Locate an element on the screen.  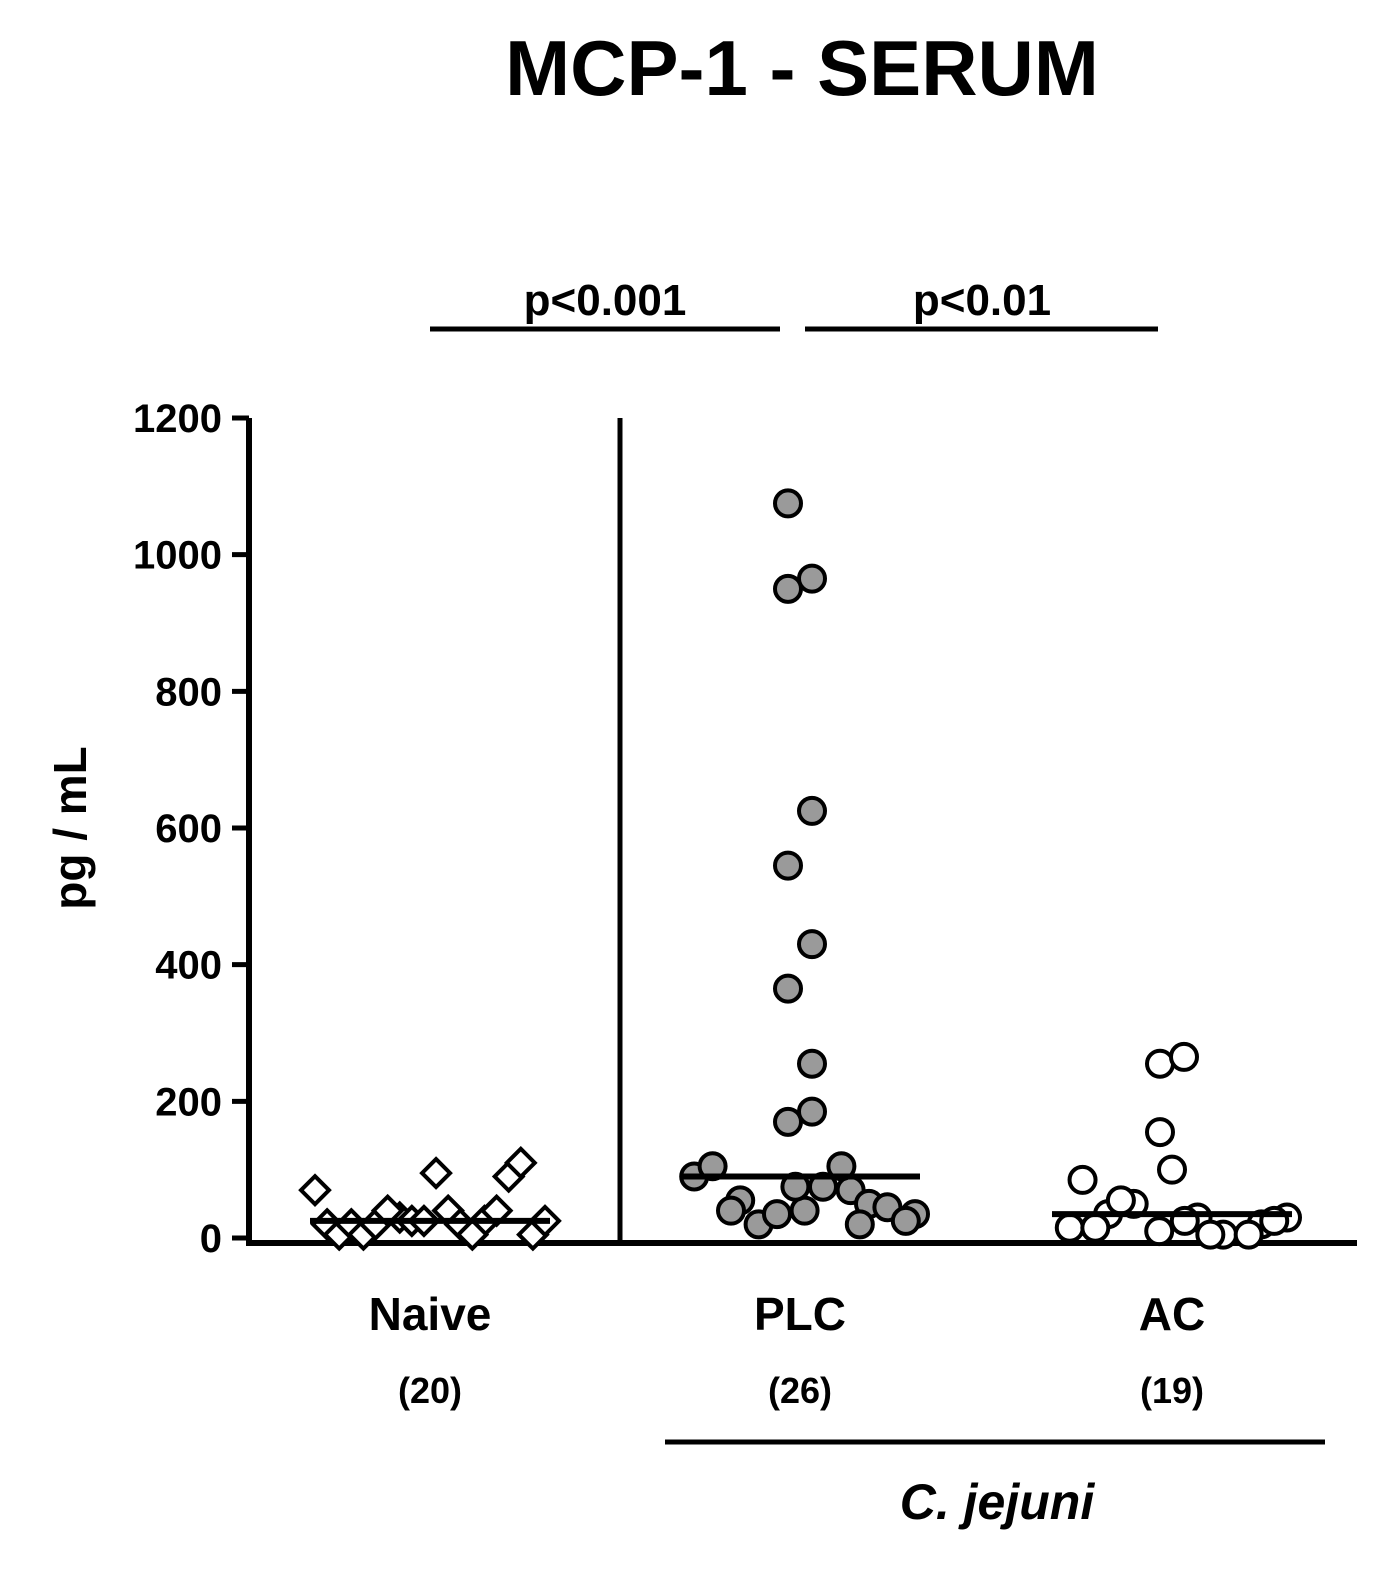
y-tick-label: 0 is located at coordinates (211, 1239).